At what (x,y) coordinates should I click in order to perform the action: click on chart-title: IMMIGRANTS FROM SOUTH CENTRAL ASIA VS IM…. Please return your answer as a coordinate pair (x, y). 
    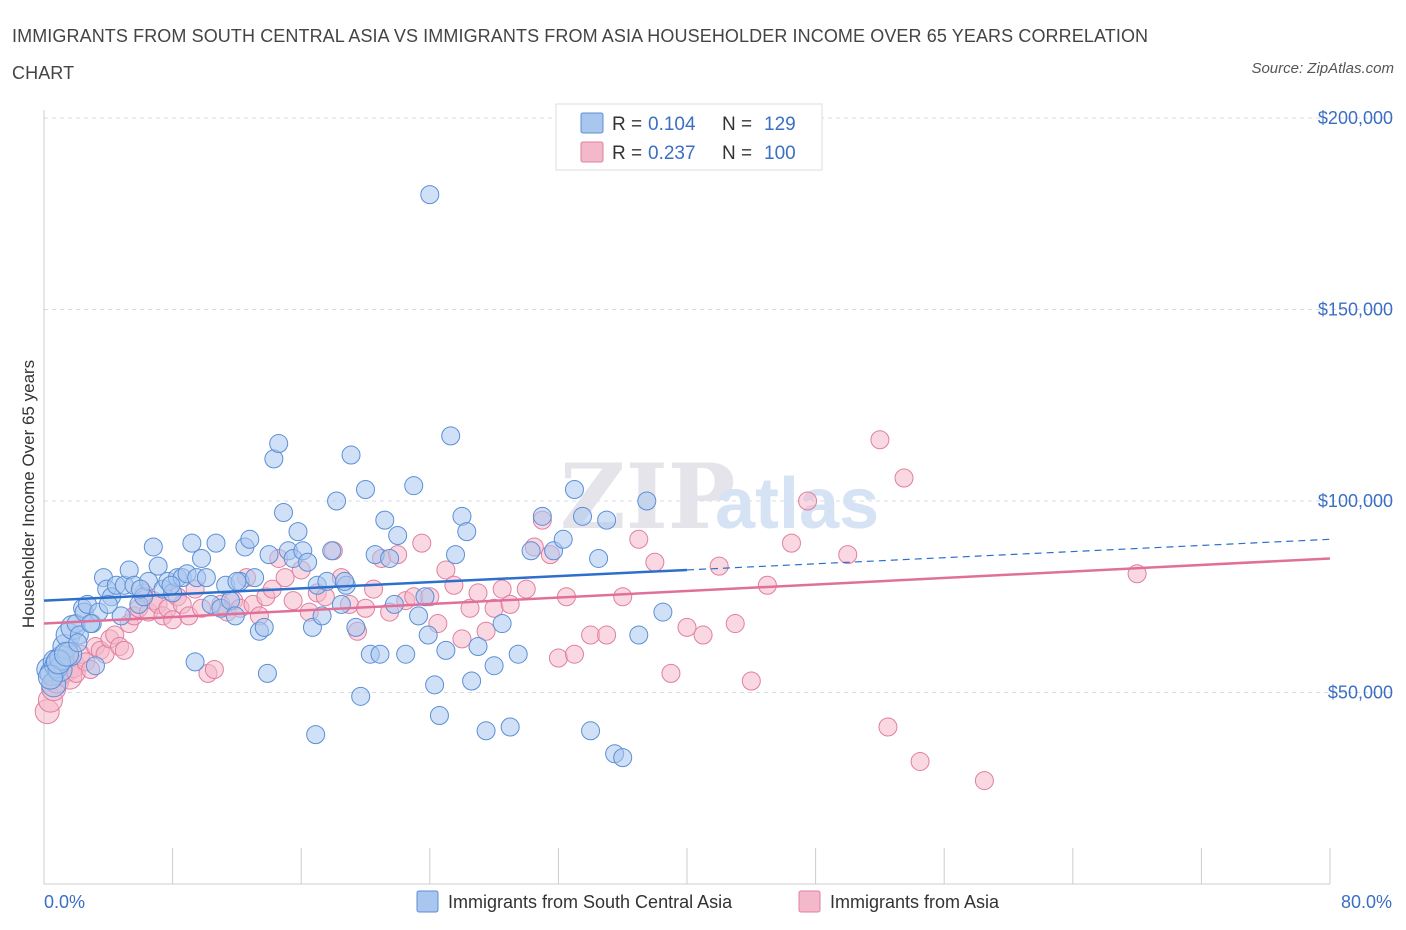
    Looking at the image, I should click on (580, 54).